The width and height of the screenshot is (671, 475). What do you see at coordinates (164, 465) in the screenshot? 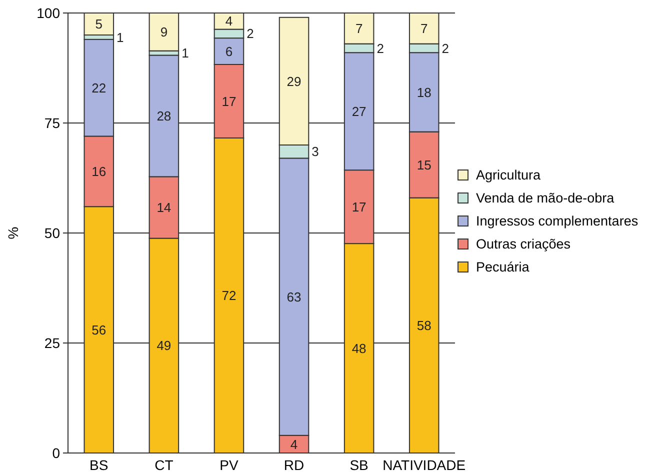
I see `x-tick-label: CT` at bounding box center [164, 465].